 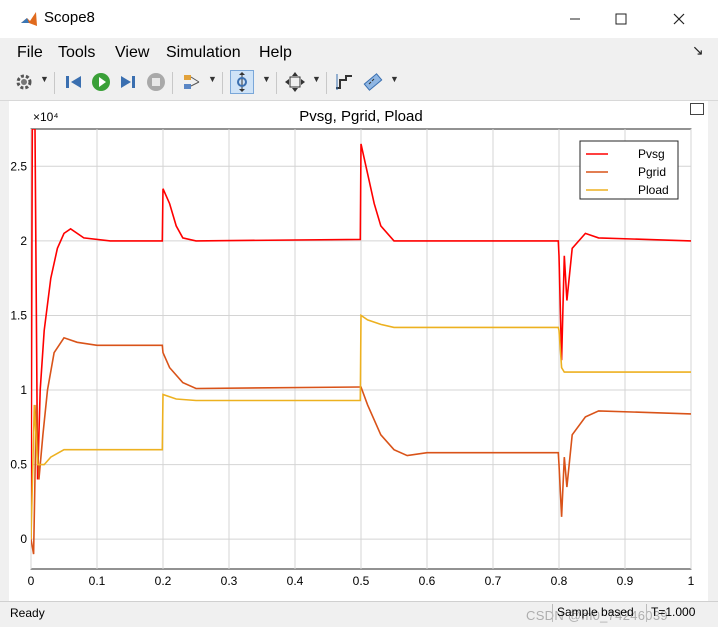 What do you see at coordinates (229, 581) in the screenshot?
I see `x-tick-label: 0.3` at bounding box center [229, 581].